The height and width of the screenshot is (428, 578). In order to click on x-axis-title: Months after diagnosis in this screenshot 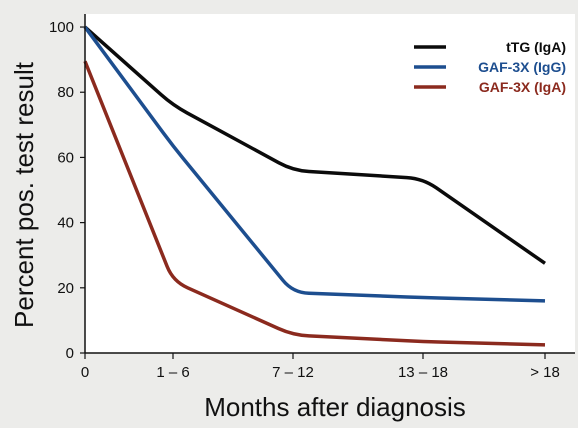, I will do `click(335, 407)`.